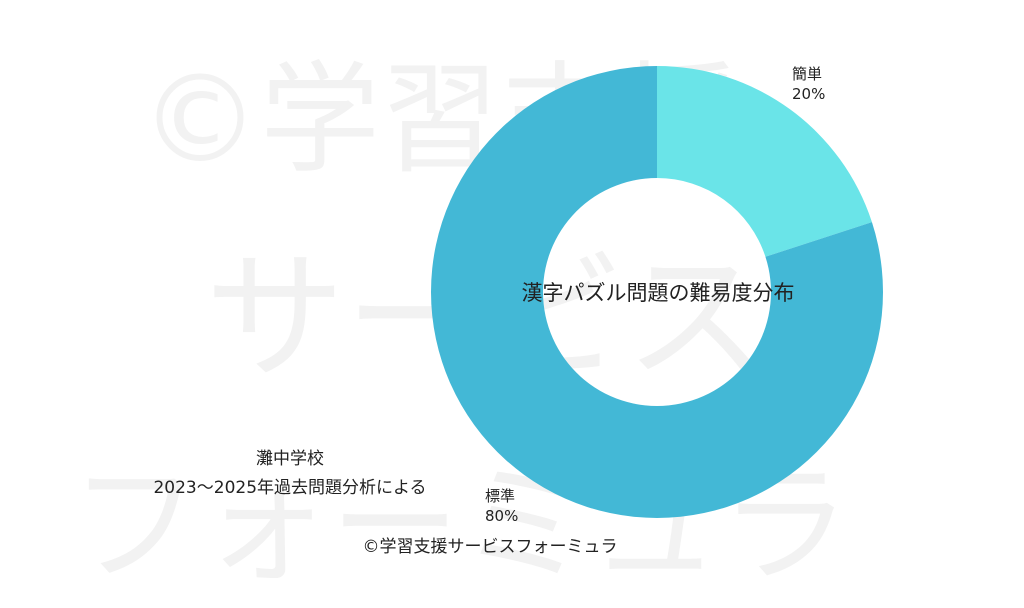 Image resolution: width=1024 pixels, height=608 pixels. What do you see at coordinates (290, 459) in the screenshot?
I see `source-note-school: 灘中学校` at bounding box center [290, 459].